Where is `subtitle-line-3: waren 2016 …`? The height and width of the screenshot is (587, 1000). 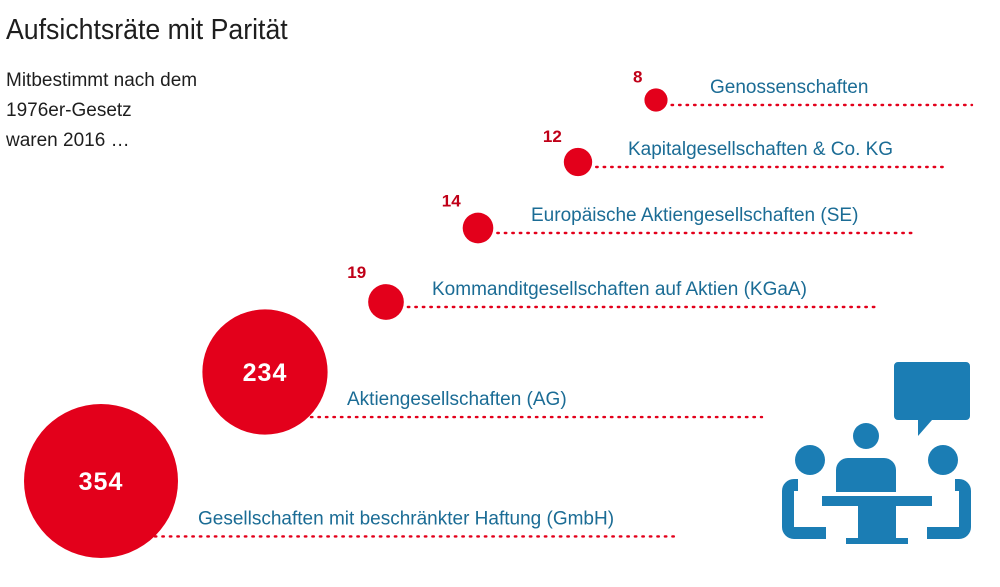 subtitle-line-3: waren 2016 … is located at coordinates (68, 140).